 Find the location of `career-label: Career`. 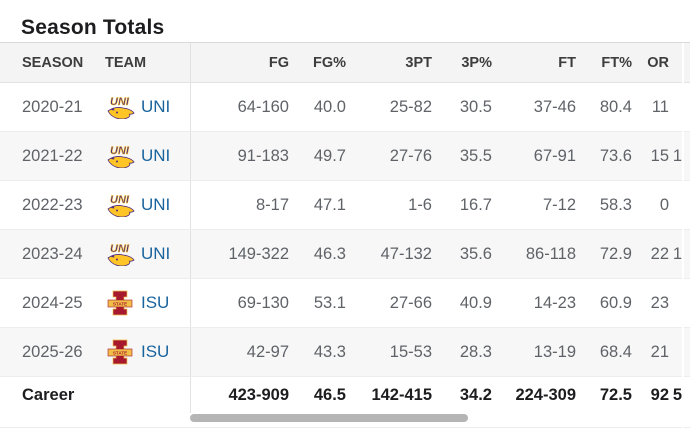

career-label: Career is located at coordinates (48, 394).